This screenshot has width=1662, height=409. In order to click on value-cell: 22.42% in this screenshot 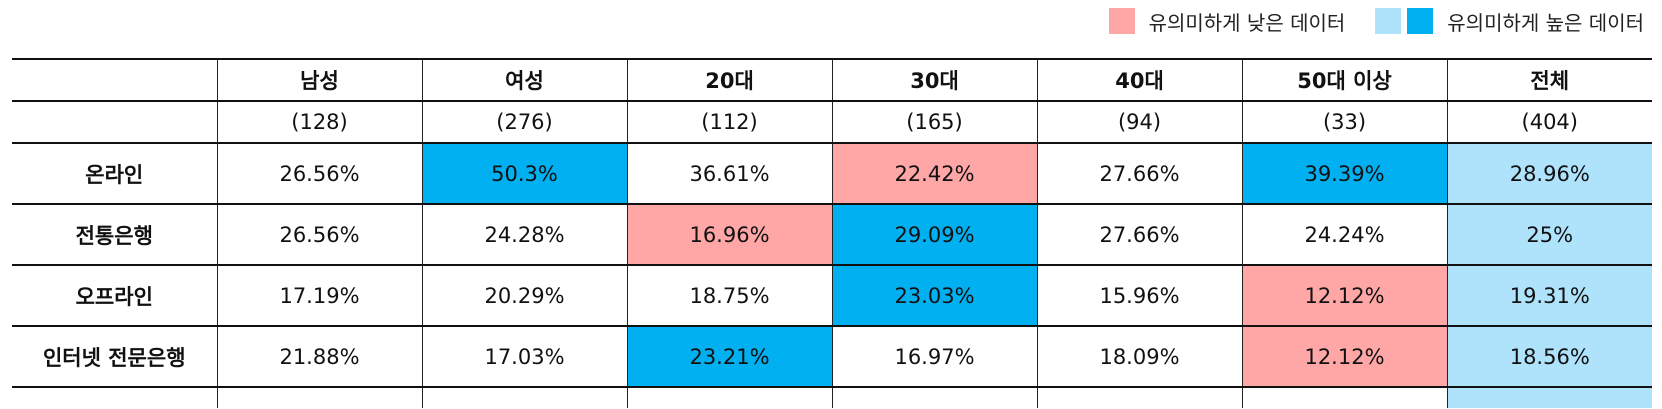, I will do `click(934, 174)`.